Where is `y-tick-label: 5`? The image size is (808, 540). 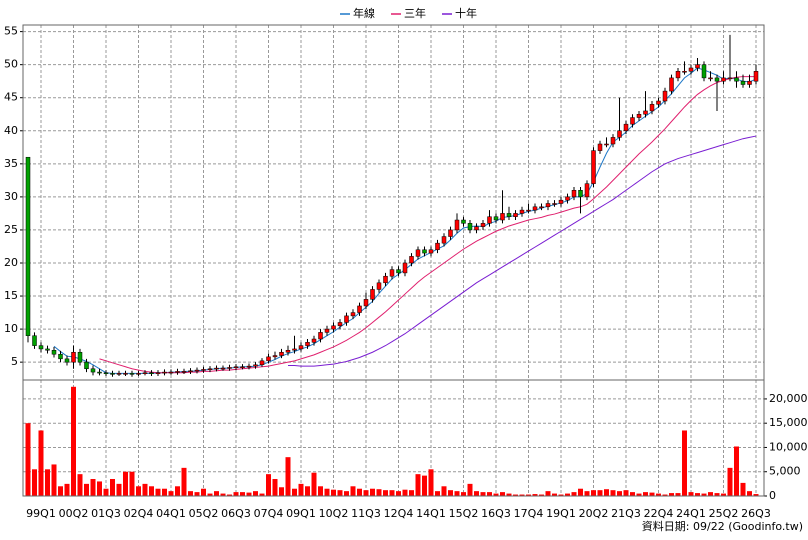 y-tick-label: 5 is located at coordinates (14, 361).